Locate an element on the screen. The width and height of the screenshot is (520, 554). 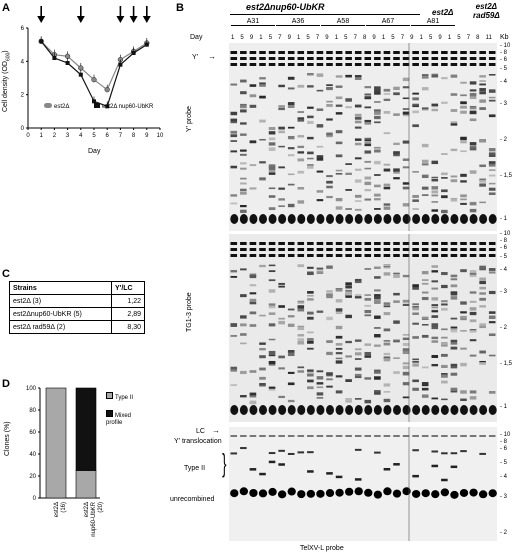
kb-tick-label: - 2 is located at coordinates (504, 139).